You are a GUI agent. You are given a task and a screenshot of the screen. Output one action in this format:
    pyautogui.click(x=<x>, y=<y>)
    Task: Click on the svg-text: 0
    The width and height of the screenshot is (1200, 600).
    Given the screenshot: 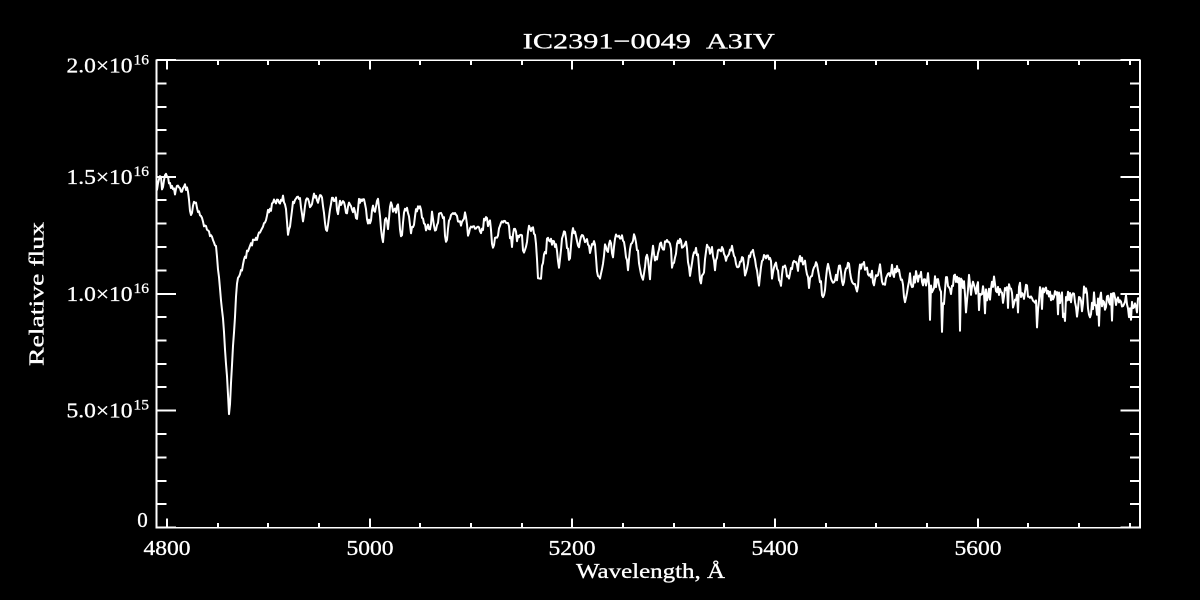 What is the action you would take?
    pyautogui.click(x=142, y=520)
    